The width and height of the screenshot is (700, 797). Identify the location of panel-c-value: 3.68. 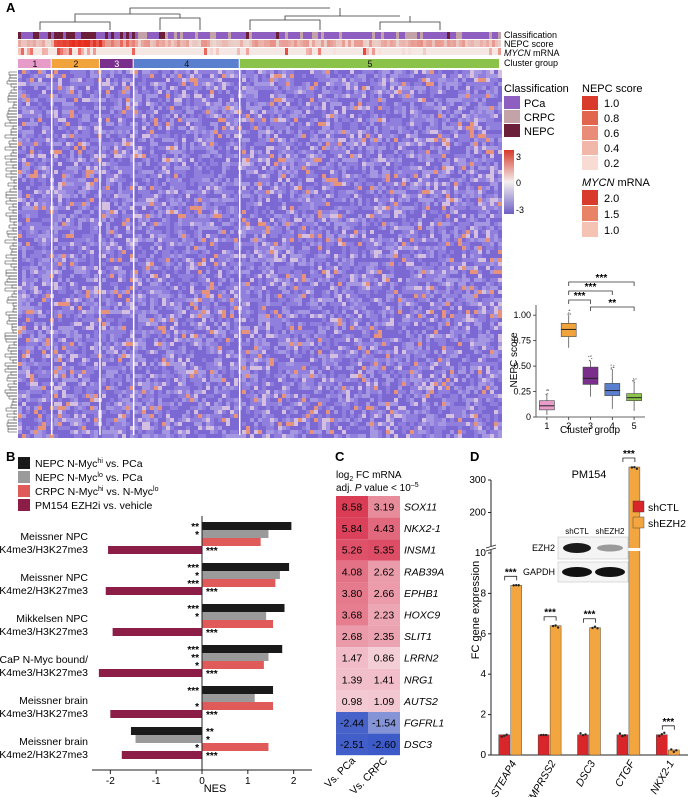
(352, 616).